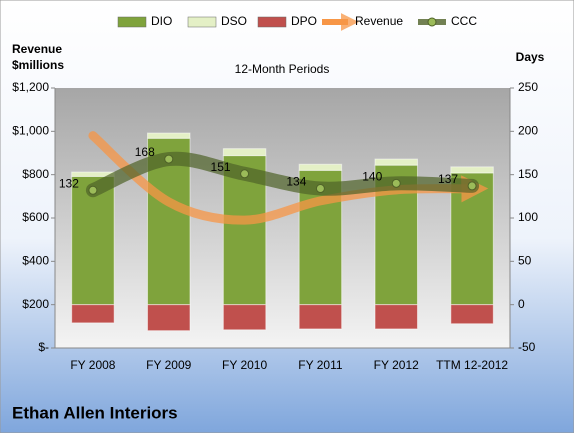  What do you see at coordinates (35, 261) in the screenshot?
I see `y-tick-label: $400` at bounding box center [35, 261].